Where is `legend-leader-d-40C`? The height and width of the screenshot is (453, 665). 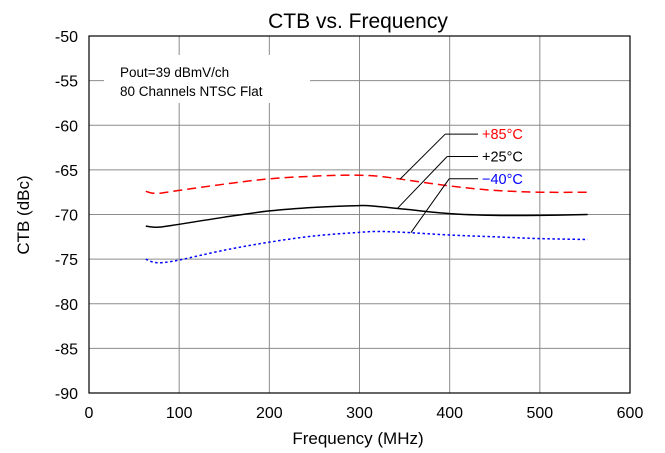 legend-leader-d-40C is located at coordinates (430, 206).